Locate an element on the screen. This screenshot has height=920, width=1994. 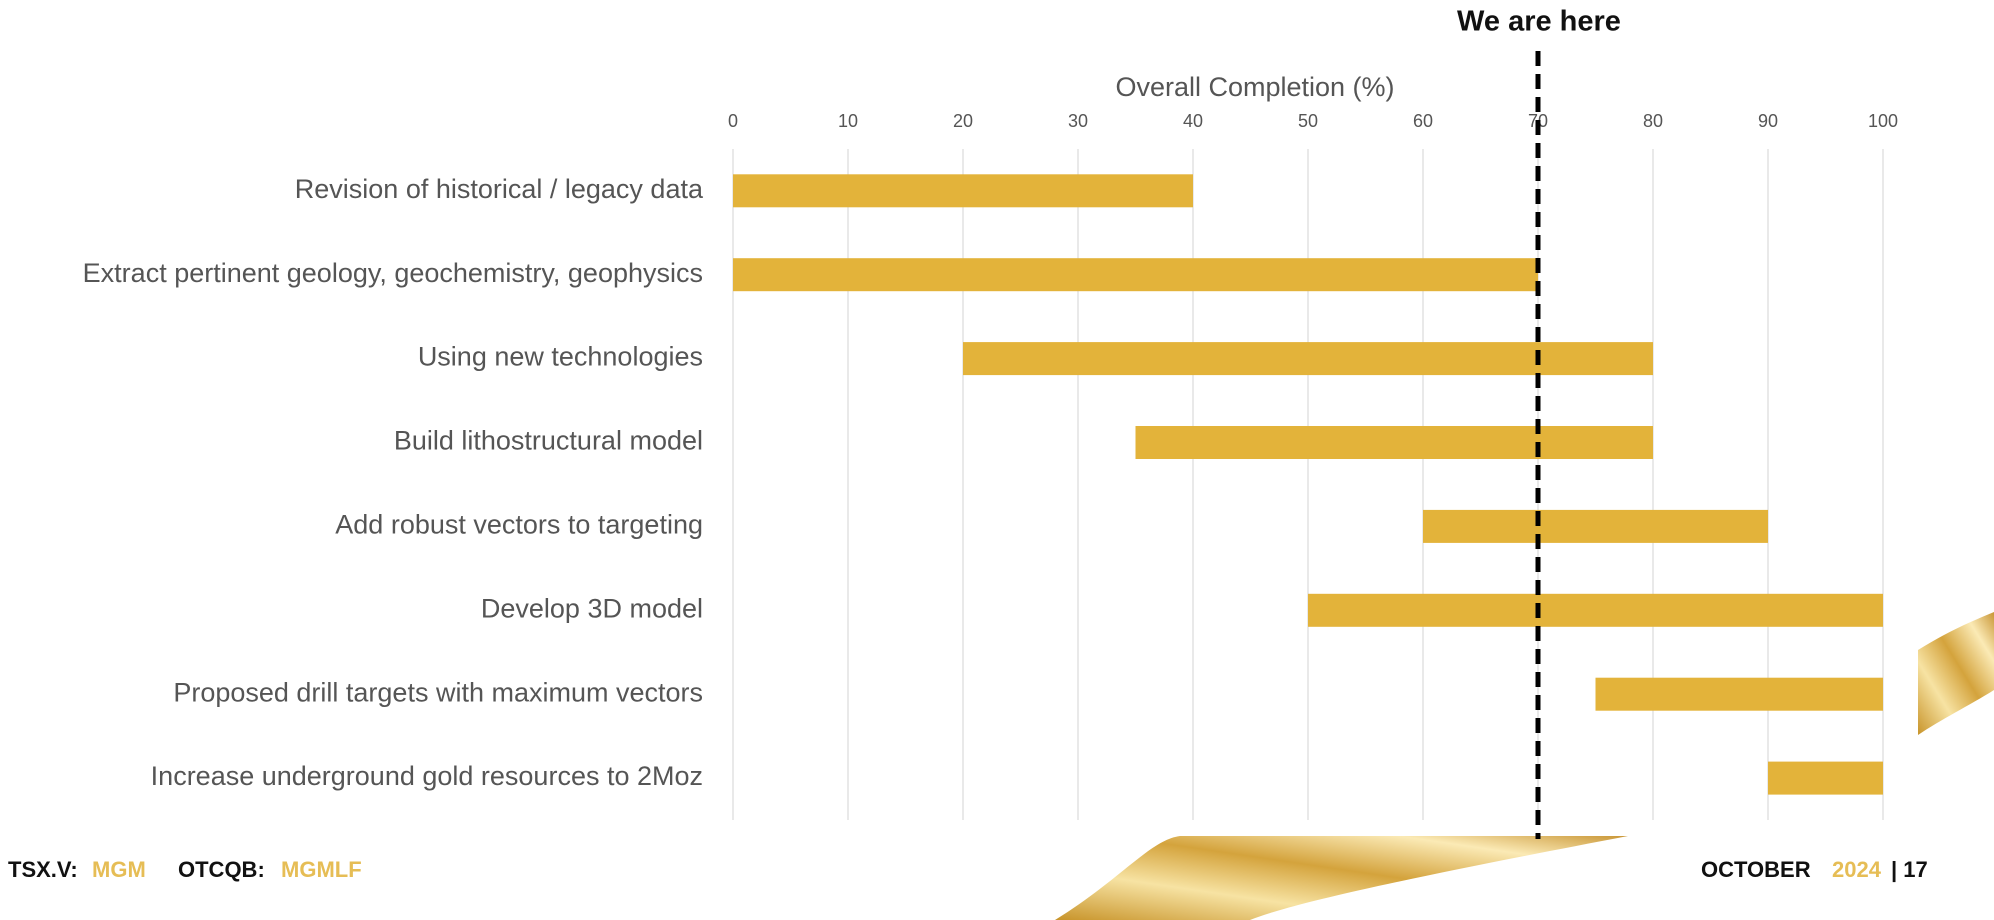
footer-text: | 17 is located at coordinates (1909, 869).